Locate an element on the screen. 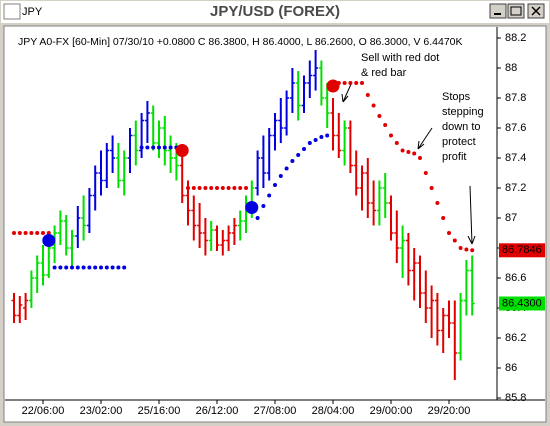 The image size is (550, 426). last-stop-box is located at coordinates (522, 250).